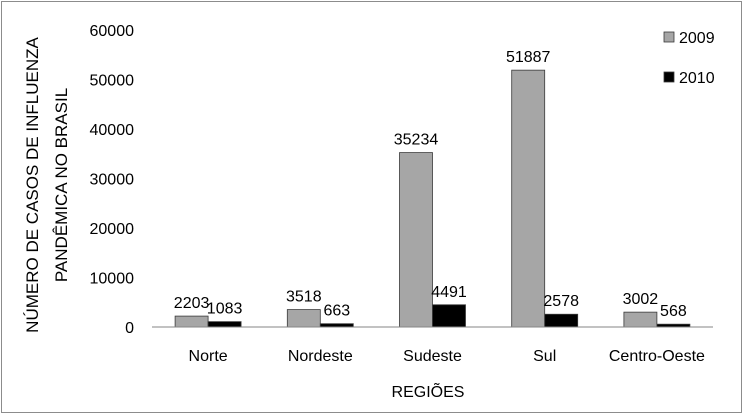 This screenshot has height=416, width=745. Describe the element at coordinates (432, 356) in the screenshot. I see `category-label: Sudeste` at that location.